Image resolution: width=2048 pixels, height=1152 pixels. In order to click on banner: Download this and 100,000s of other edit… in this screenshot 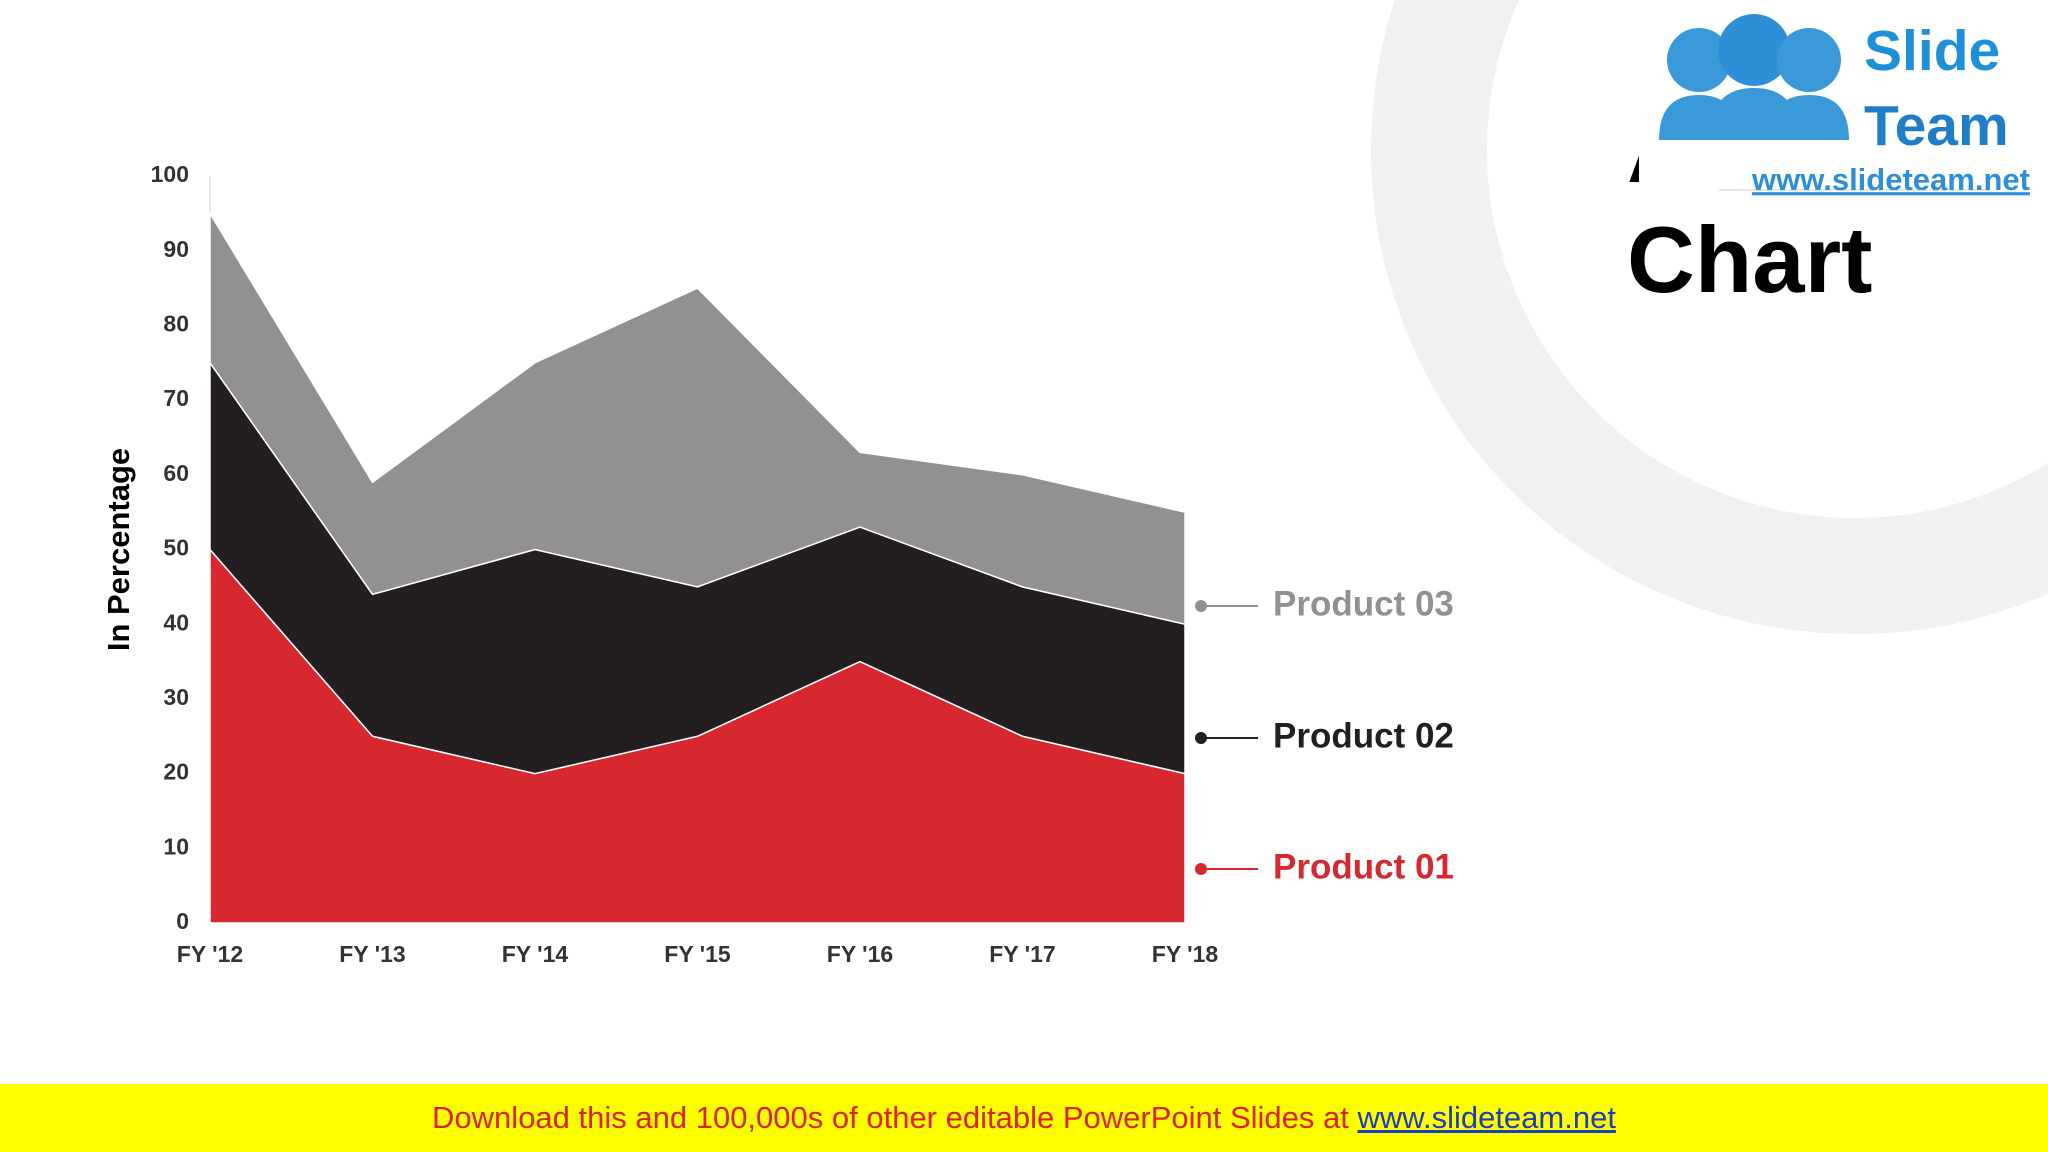, I will do `click(1024, 1118)`.